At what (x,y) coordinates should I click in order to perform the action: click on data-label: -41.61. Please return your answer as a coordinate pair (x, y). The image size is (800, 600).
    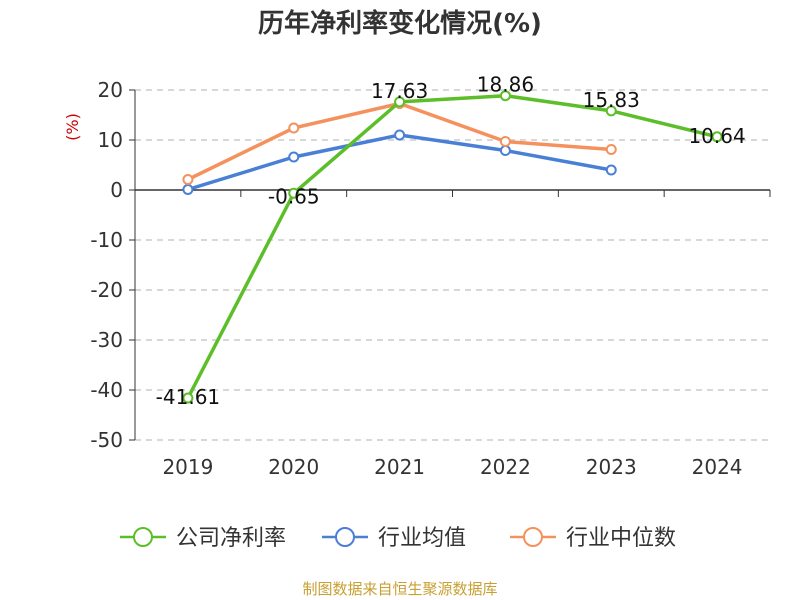
    Looking at the image, I should click on (188, 397).